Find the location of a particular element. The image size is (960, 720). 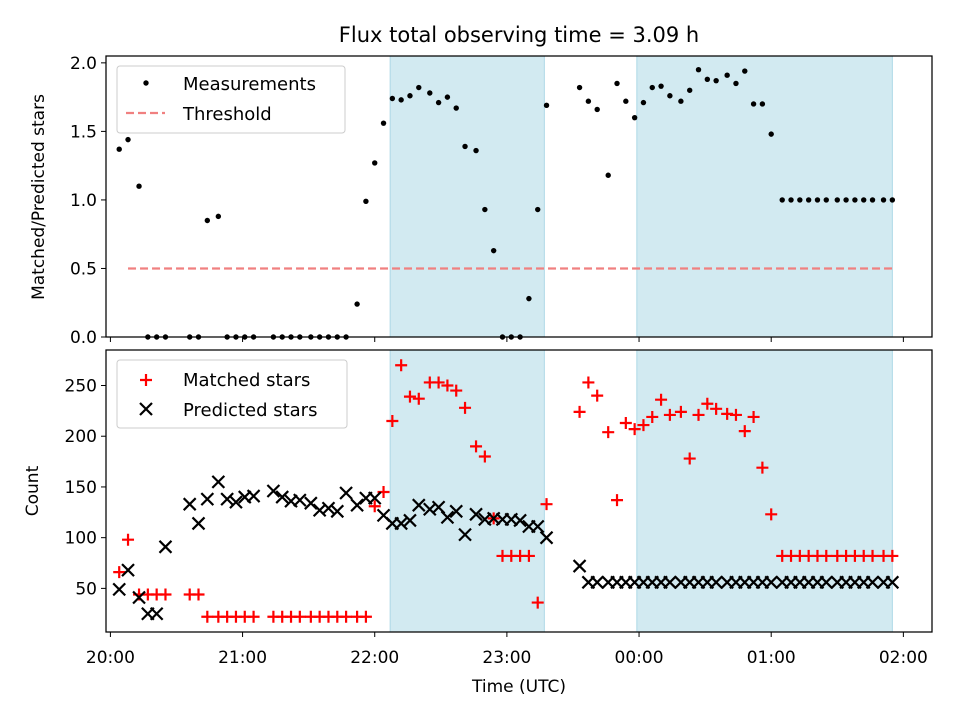

top-legend: Measurements Threshold is located at coordinates (231, 99).